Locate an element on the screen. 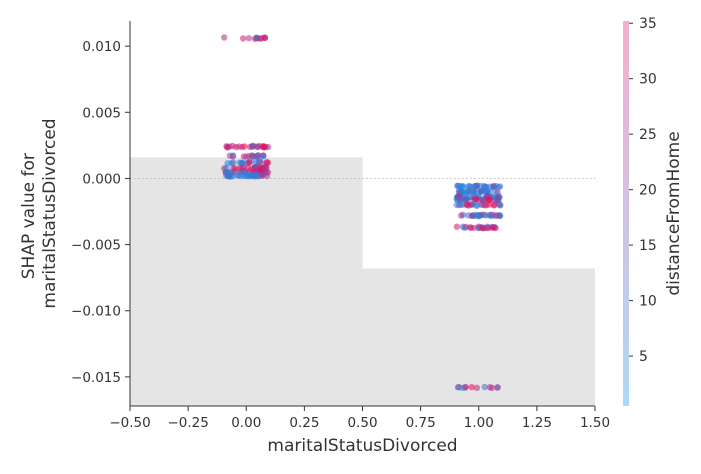 The height and width of the screenshot is (474, 701). colorbar-tick-label: 35 is located at coordinates (648, 24).